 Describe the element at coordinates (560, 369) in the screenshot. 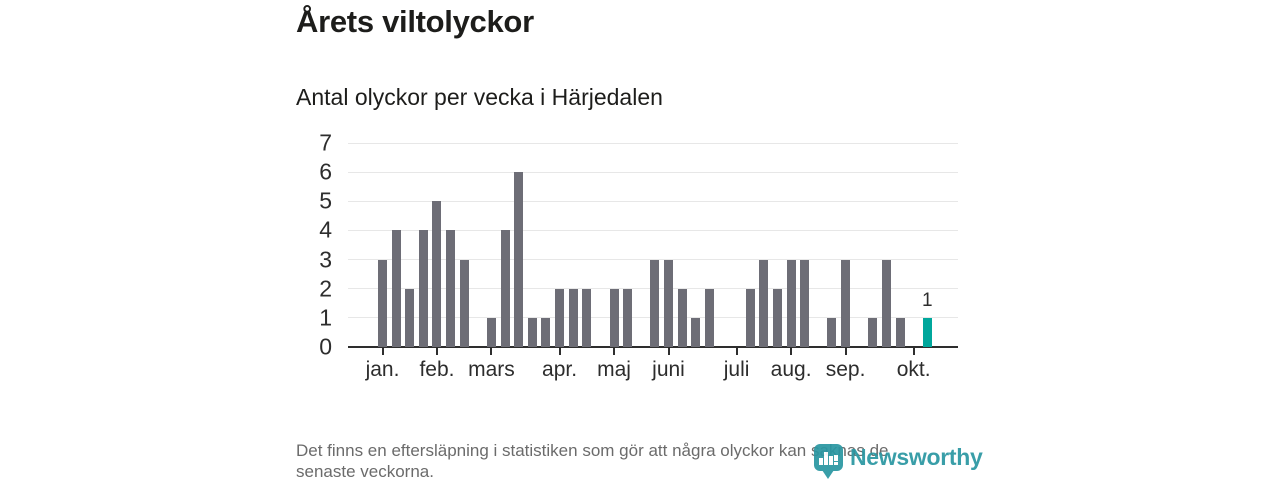

I see `x-tick-label-apr.: apr.` at that location.